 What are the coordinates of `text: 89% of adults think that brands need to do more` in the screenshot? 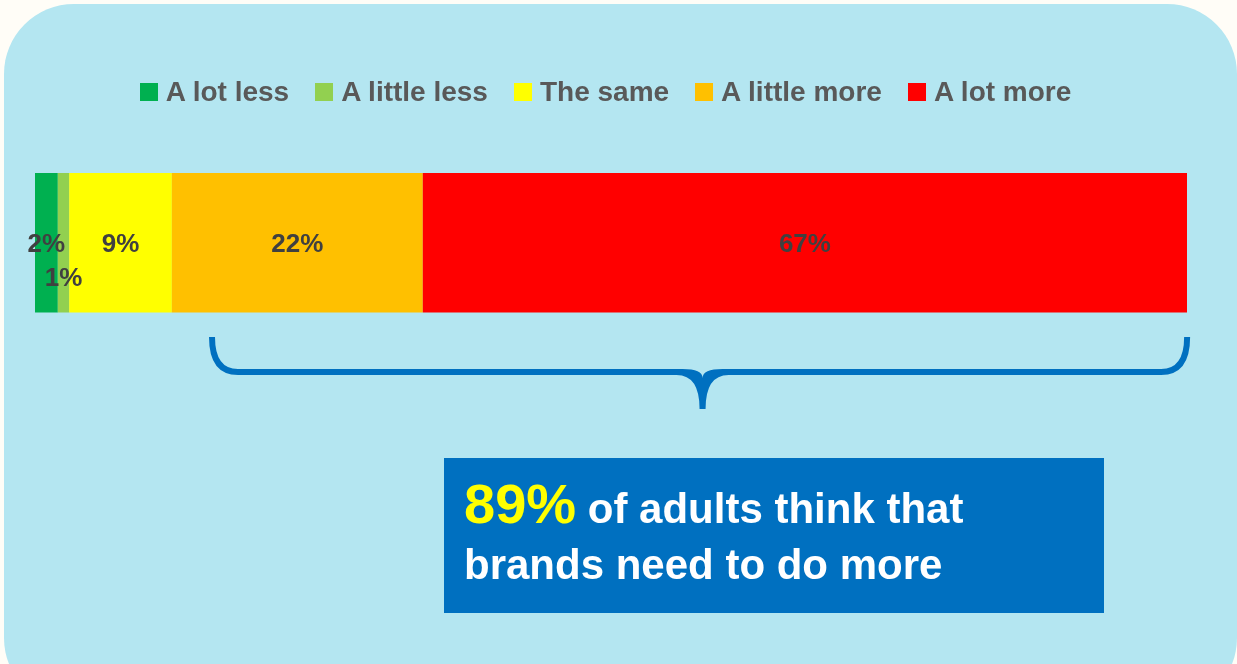 It's located at (774, 535).